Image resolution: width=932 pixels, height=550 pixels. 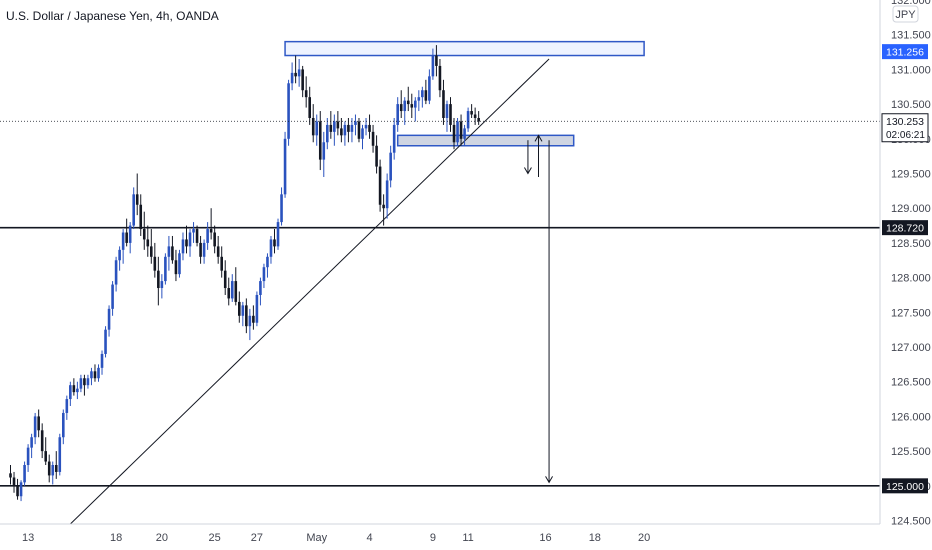 What do you see at coordinates (464, 48) in the screenshot?
I see `resistance-zone` at bounding box center [464, 48].